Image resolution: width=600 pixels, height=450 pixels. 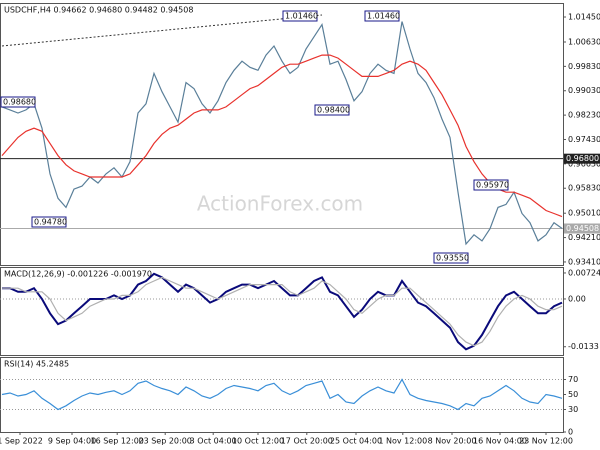 I want to click on y-tick-label: 0, so click(x=570, y=432).